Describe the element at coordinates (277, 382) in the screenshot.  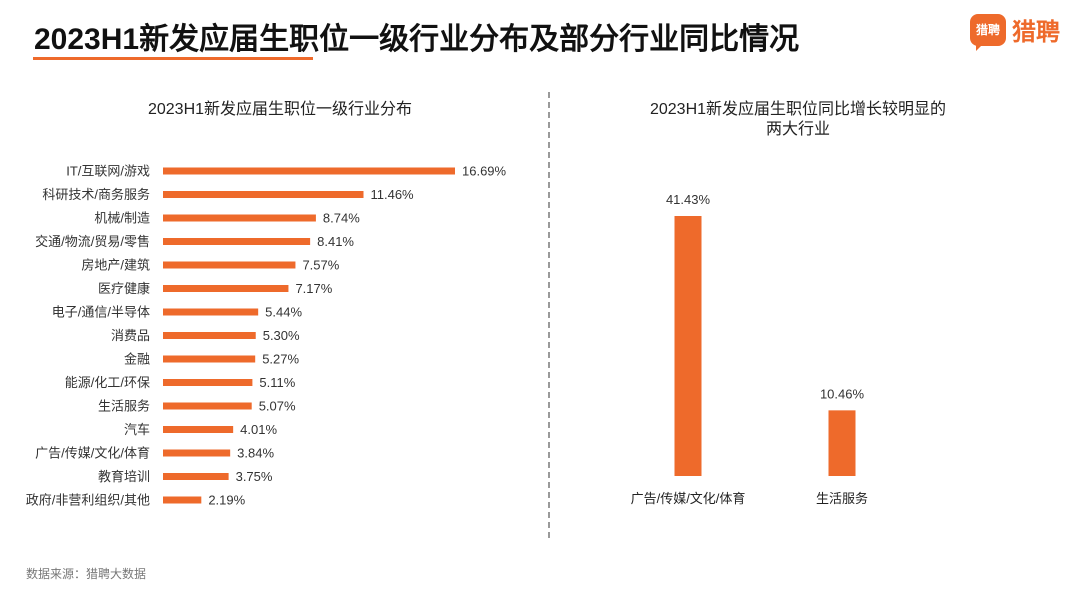
I see `data-label: 5.11%` at that location.